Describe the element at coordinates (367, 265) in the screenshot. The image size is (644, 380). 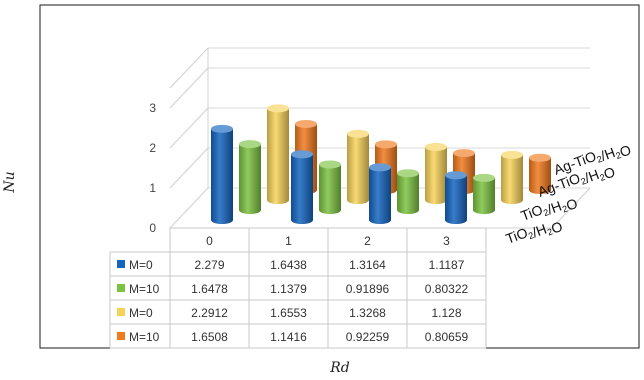
I see `data-label: 1.3164` at that location.